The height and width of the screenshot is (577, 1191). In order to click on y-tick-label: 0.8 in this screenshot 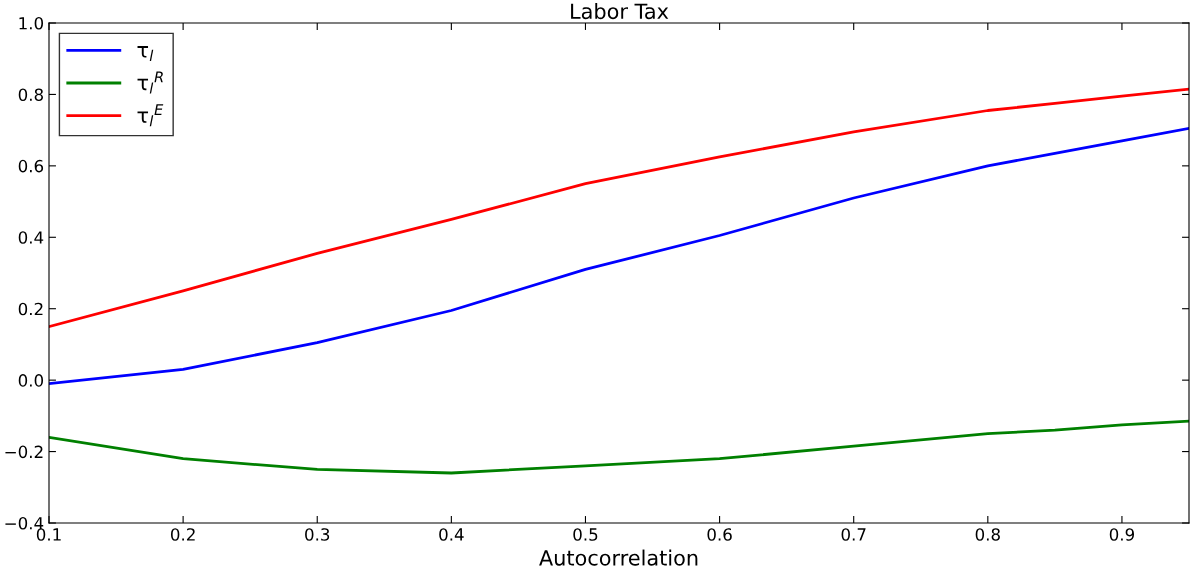, I will do `click(30, 94)`.